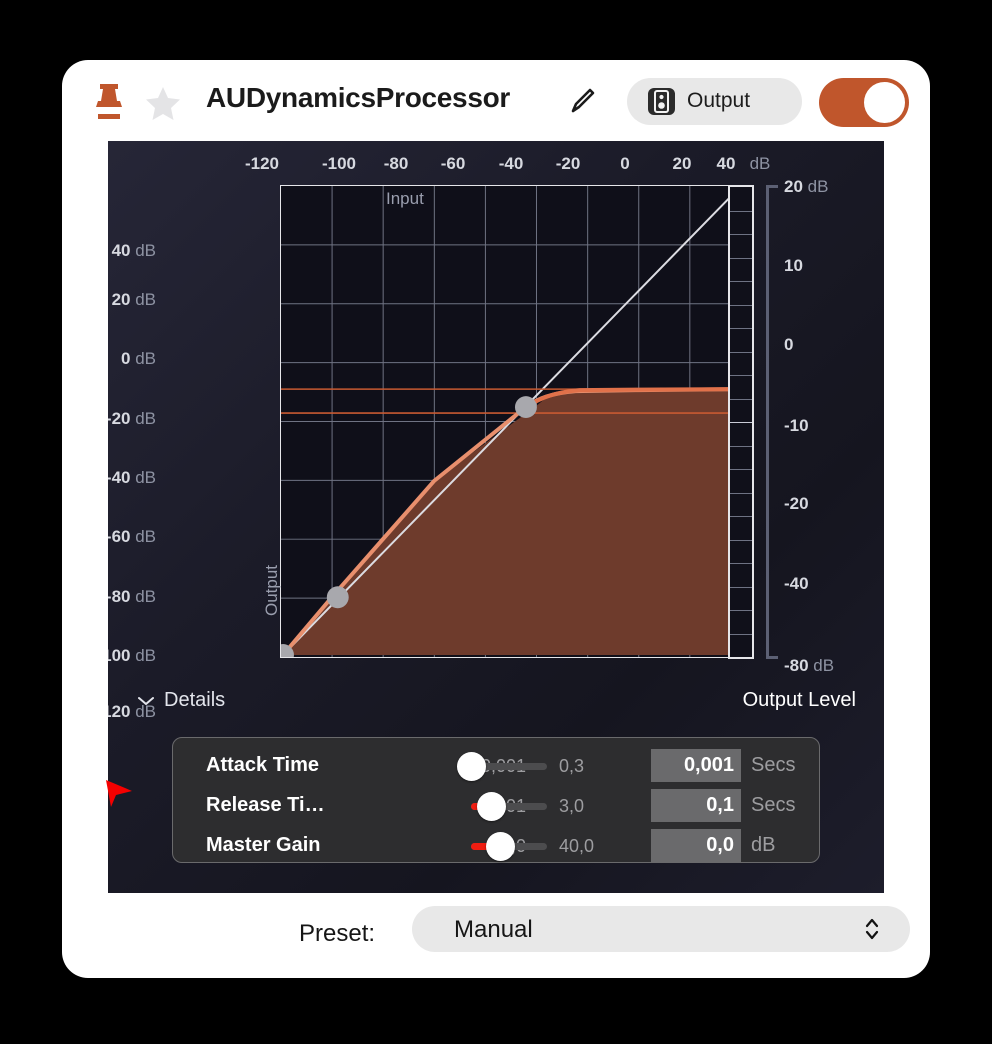  Describe the element at coordinates (789, 344) in the screenshot. I see `meter-tick-label: 0` at that location.